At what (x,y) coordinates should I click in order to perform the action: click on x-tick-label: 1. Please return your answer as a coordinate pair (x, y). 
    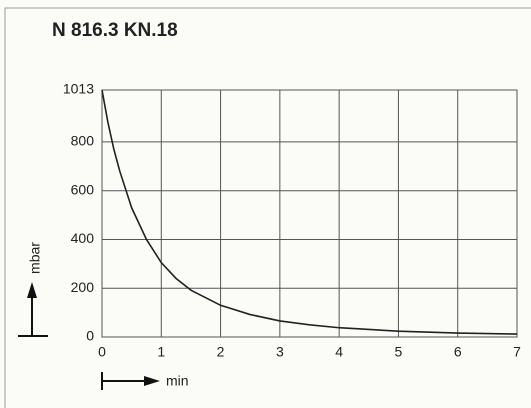
    Looking at the image, I should click on (161, 352).